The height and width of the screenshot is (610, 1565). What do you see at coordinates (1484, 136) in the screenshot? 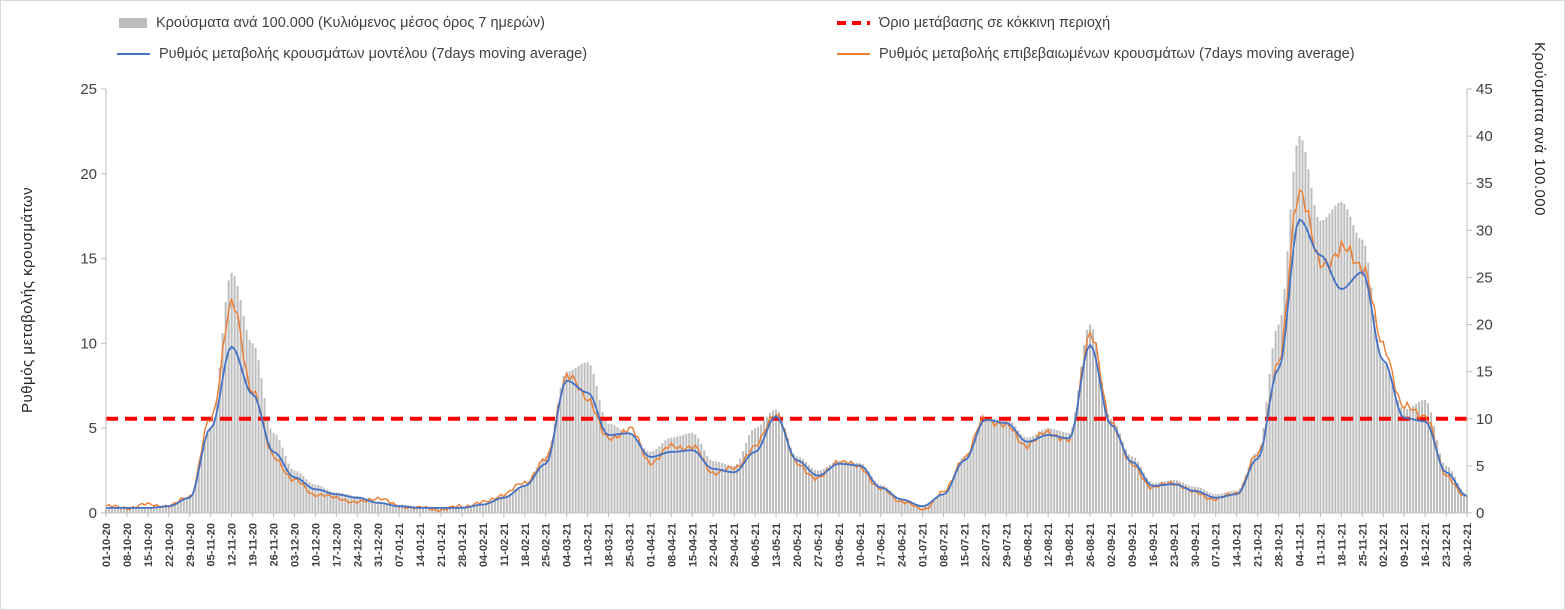
I see `svg-text: 40` at bounding box center [1484, 136].